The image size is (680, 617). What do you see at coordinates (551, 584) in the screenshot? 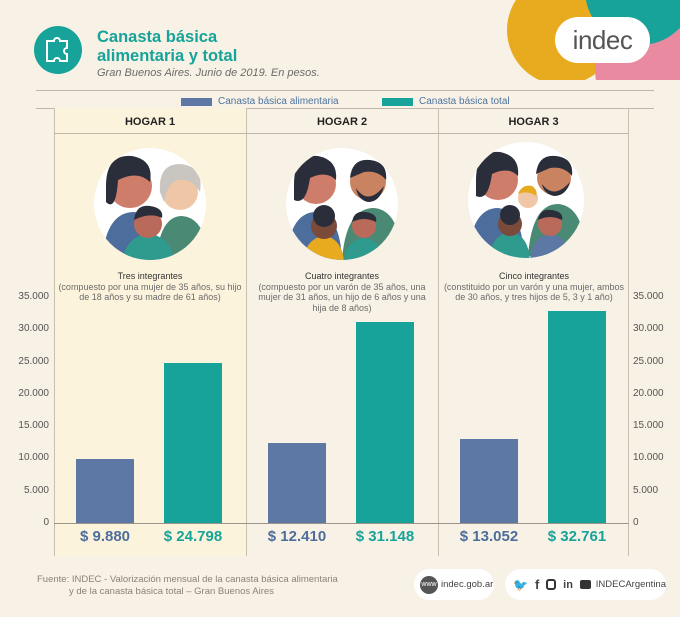
I see `instagram-icon` at bounding box center [551, 584].